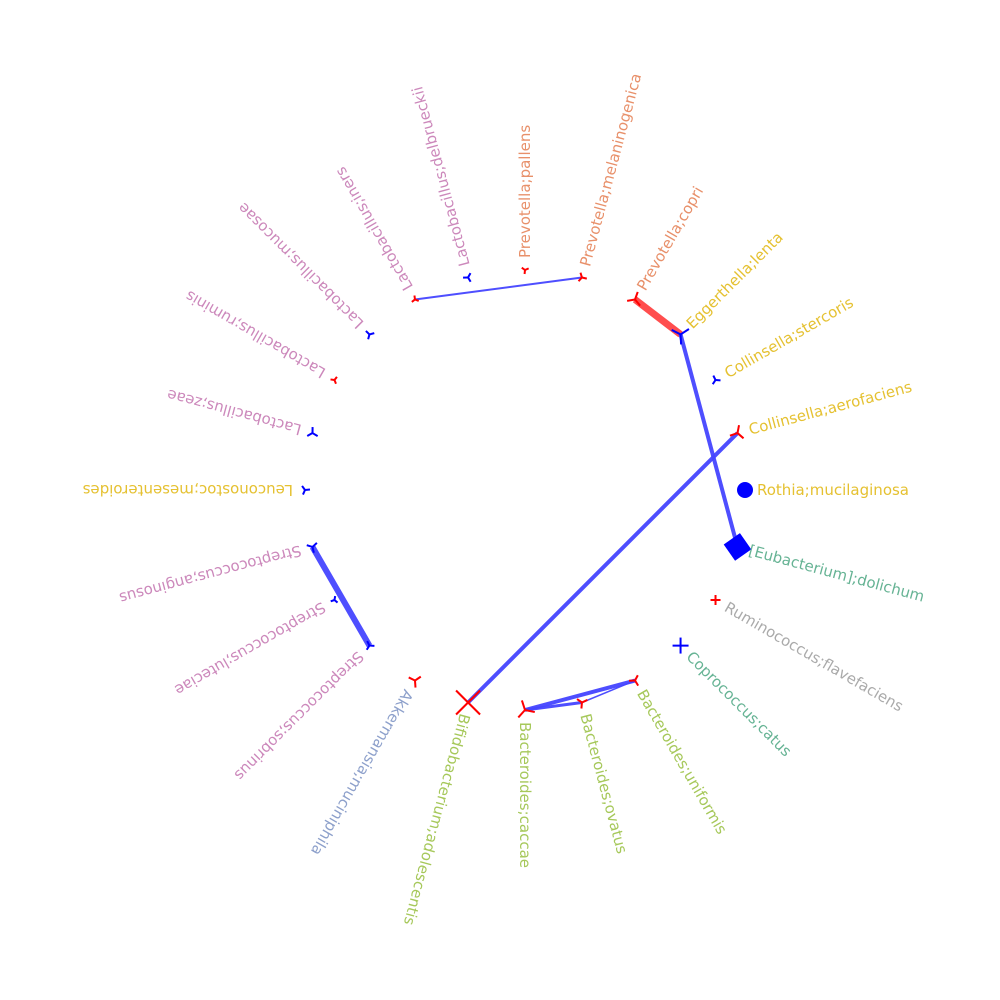 Image resolution: width=1000 pixels, height=1000 pixels. Describe the element at coordinates (739, 704) in the screenshot. I see `node-label: Coprococcus;catus` at that location.